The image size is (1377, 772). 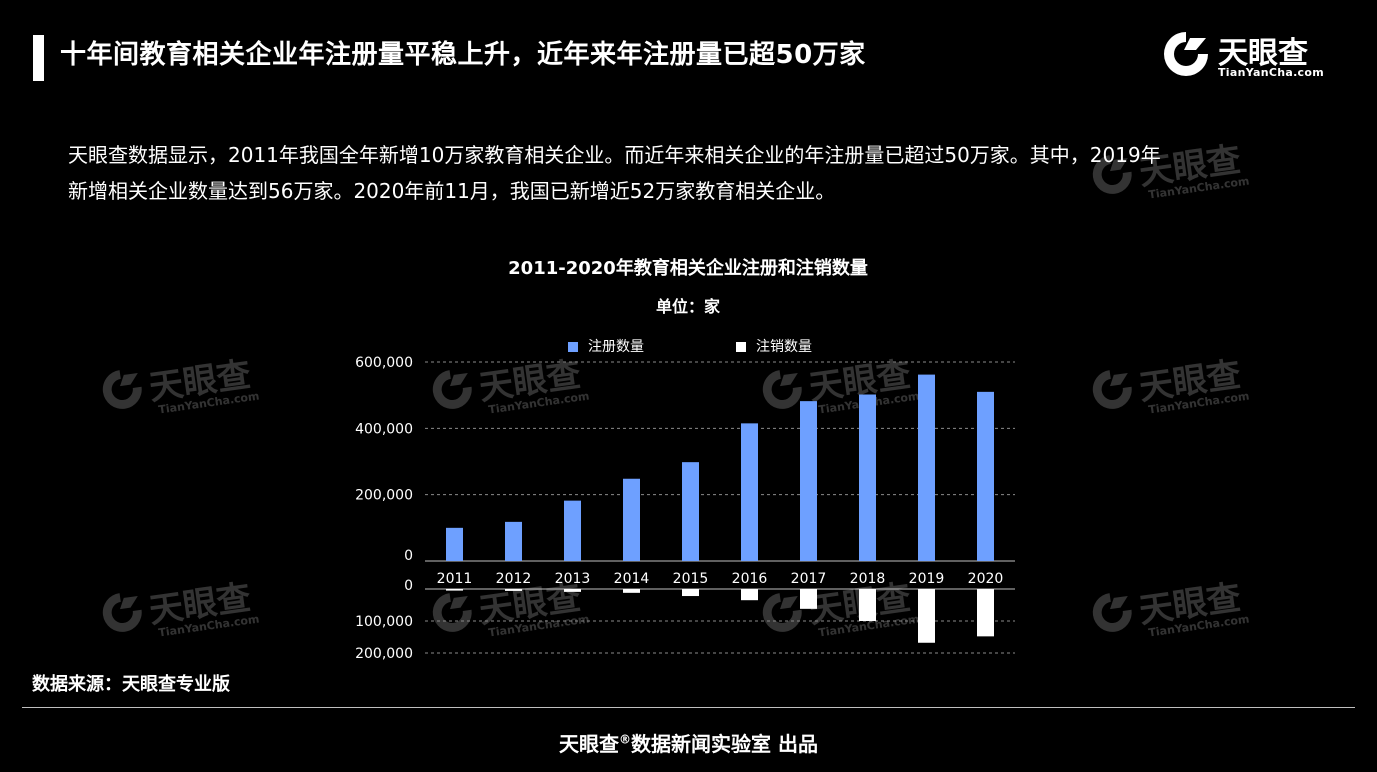 What do you see at coordinates (1186, 54) in the screenshot?
I see `tianyancha-logo-icon` at bounding box center [1186, 54].